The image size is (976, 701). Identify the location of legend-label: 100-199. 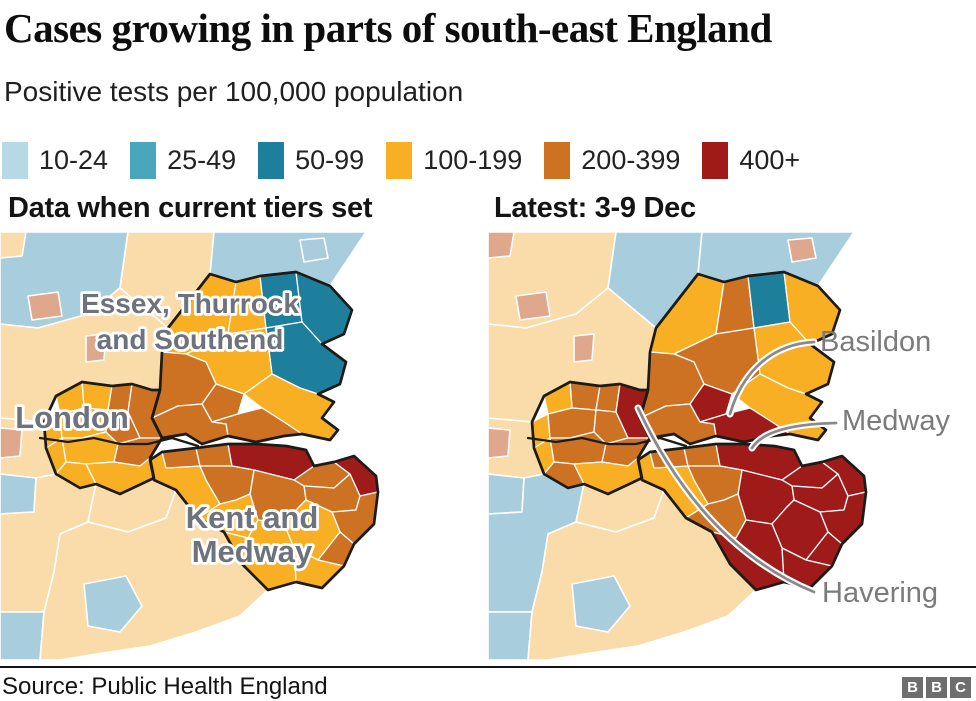
(473, 159).